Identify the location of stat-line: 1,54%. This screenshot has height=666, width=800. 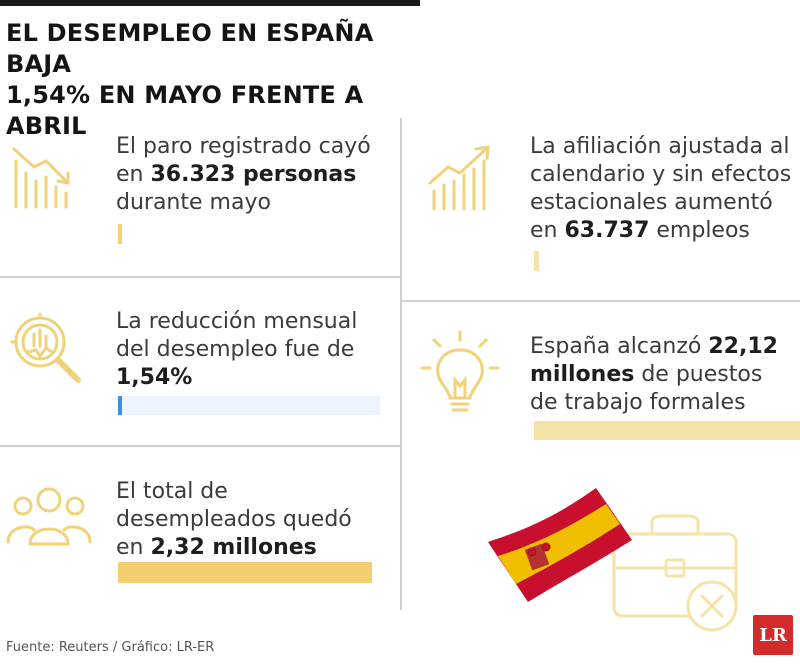
(256, 378).